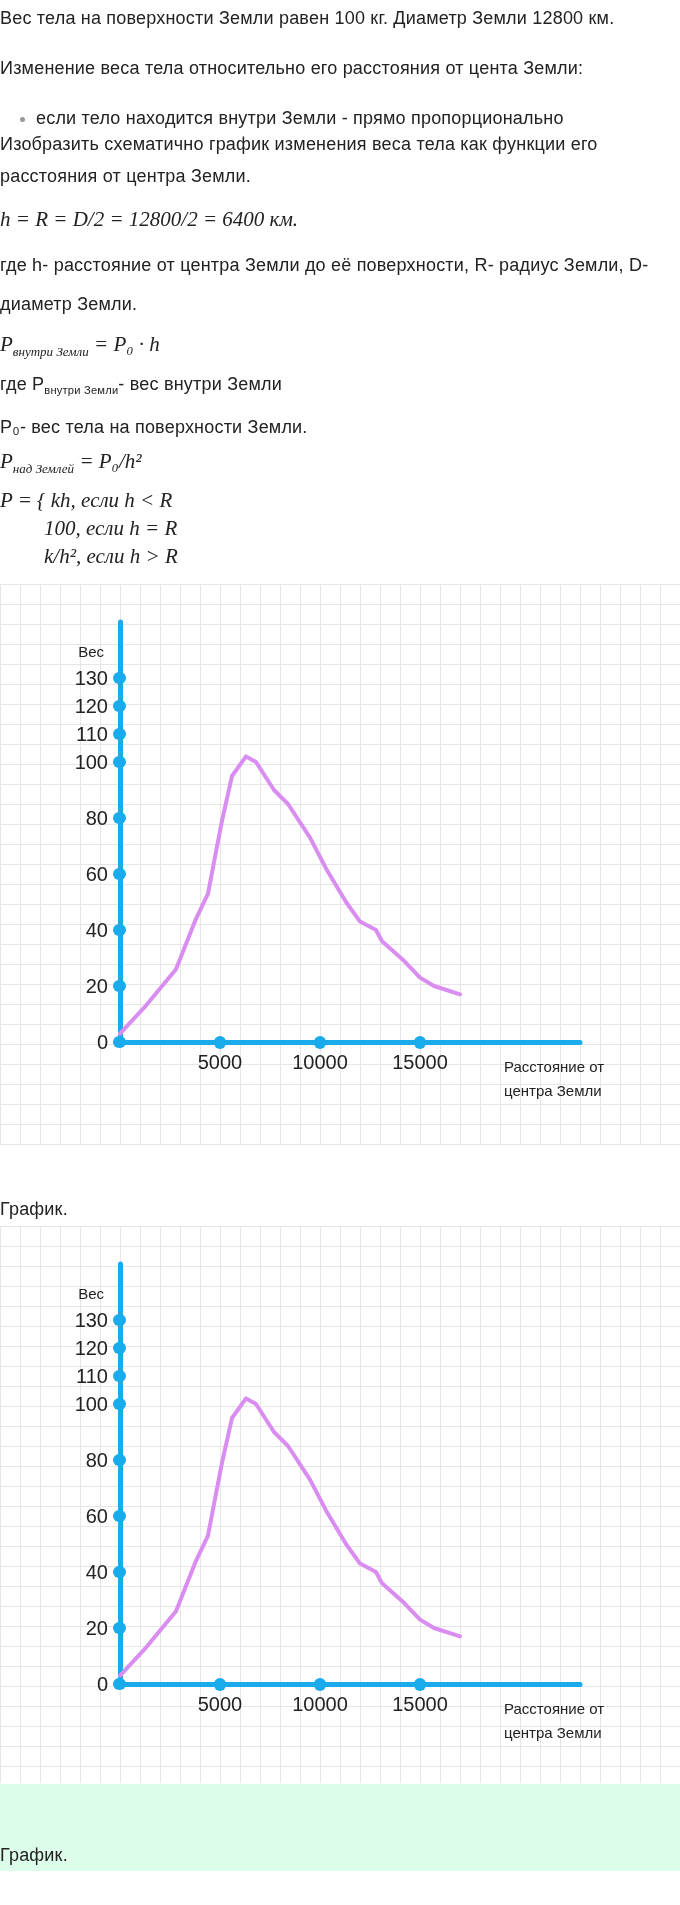 The image size is (680, 1905). What do you see at coordinates (34, 1209) in the screenshot?
I see `chart-title: График.` at bounding box center [34, 1209].